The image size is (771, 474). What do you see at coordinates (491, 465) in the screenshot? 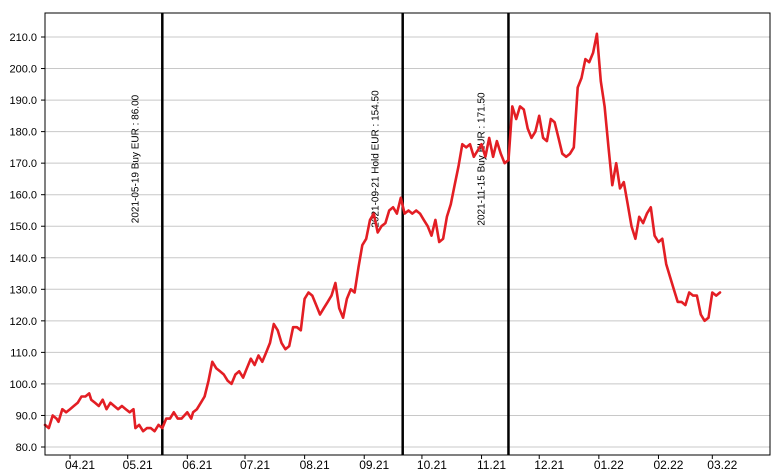
I see `x-tick-label: 11.21` at bounding box center [491, 465].